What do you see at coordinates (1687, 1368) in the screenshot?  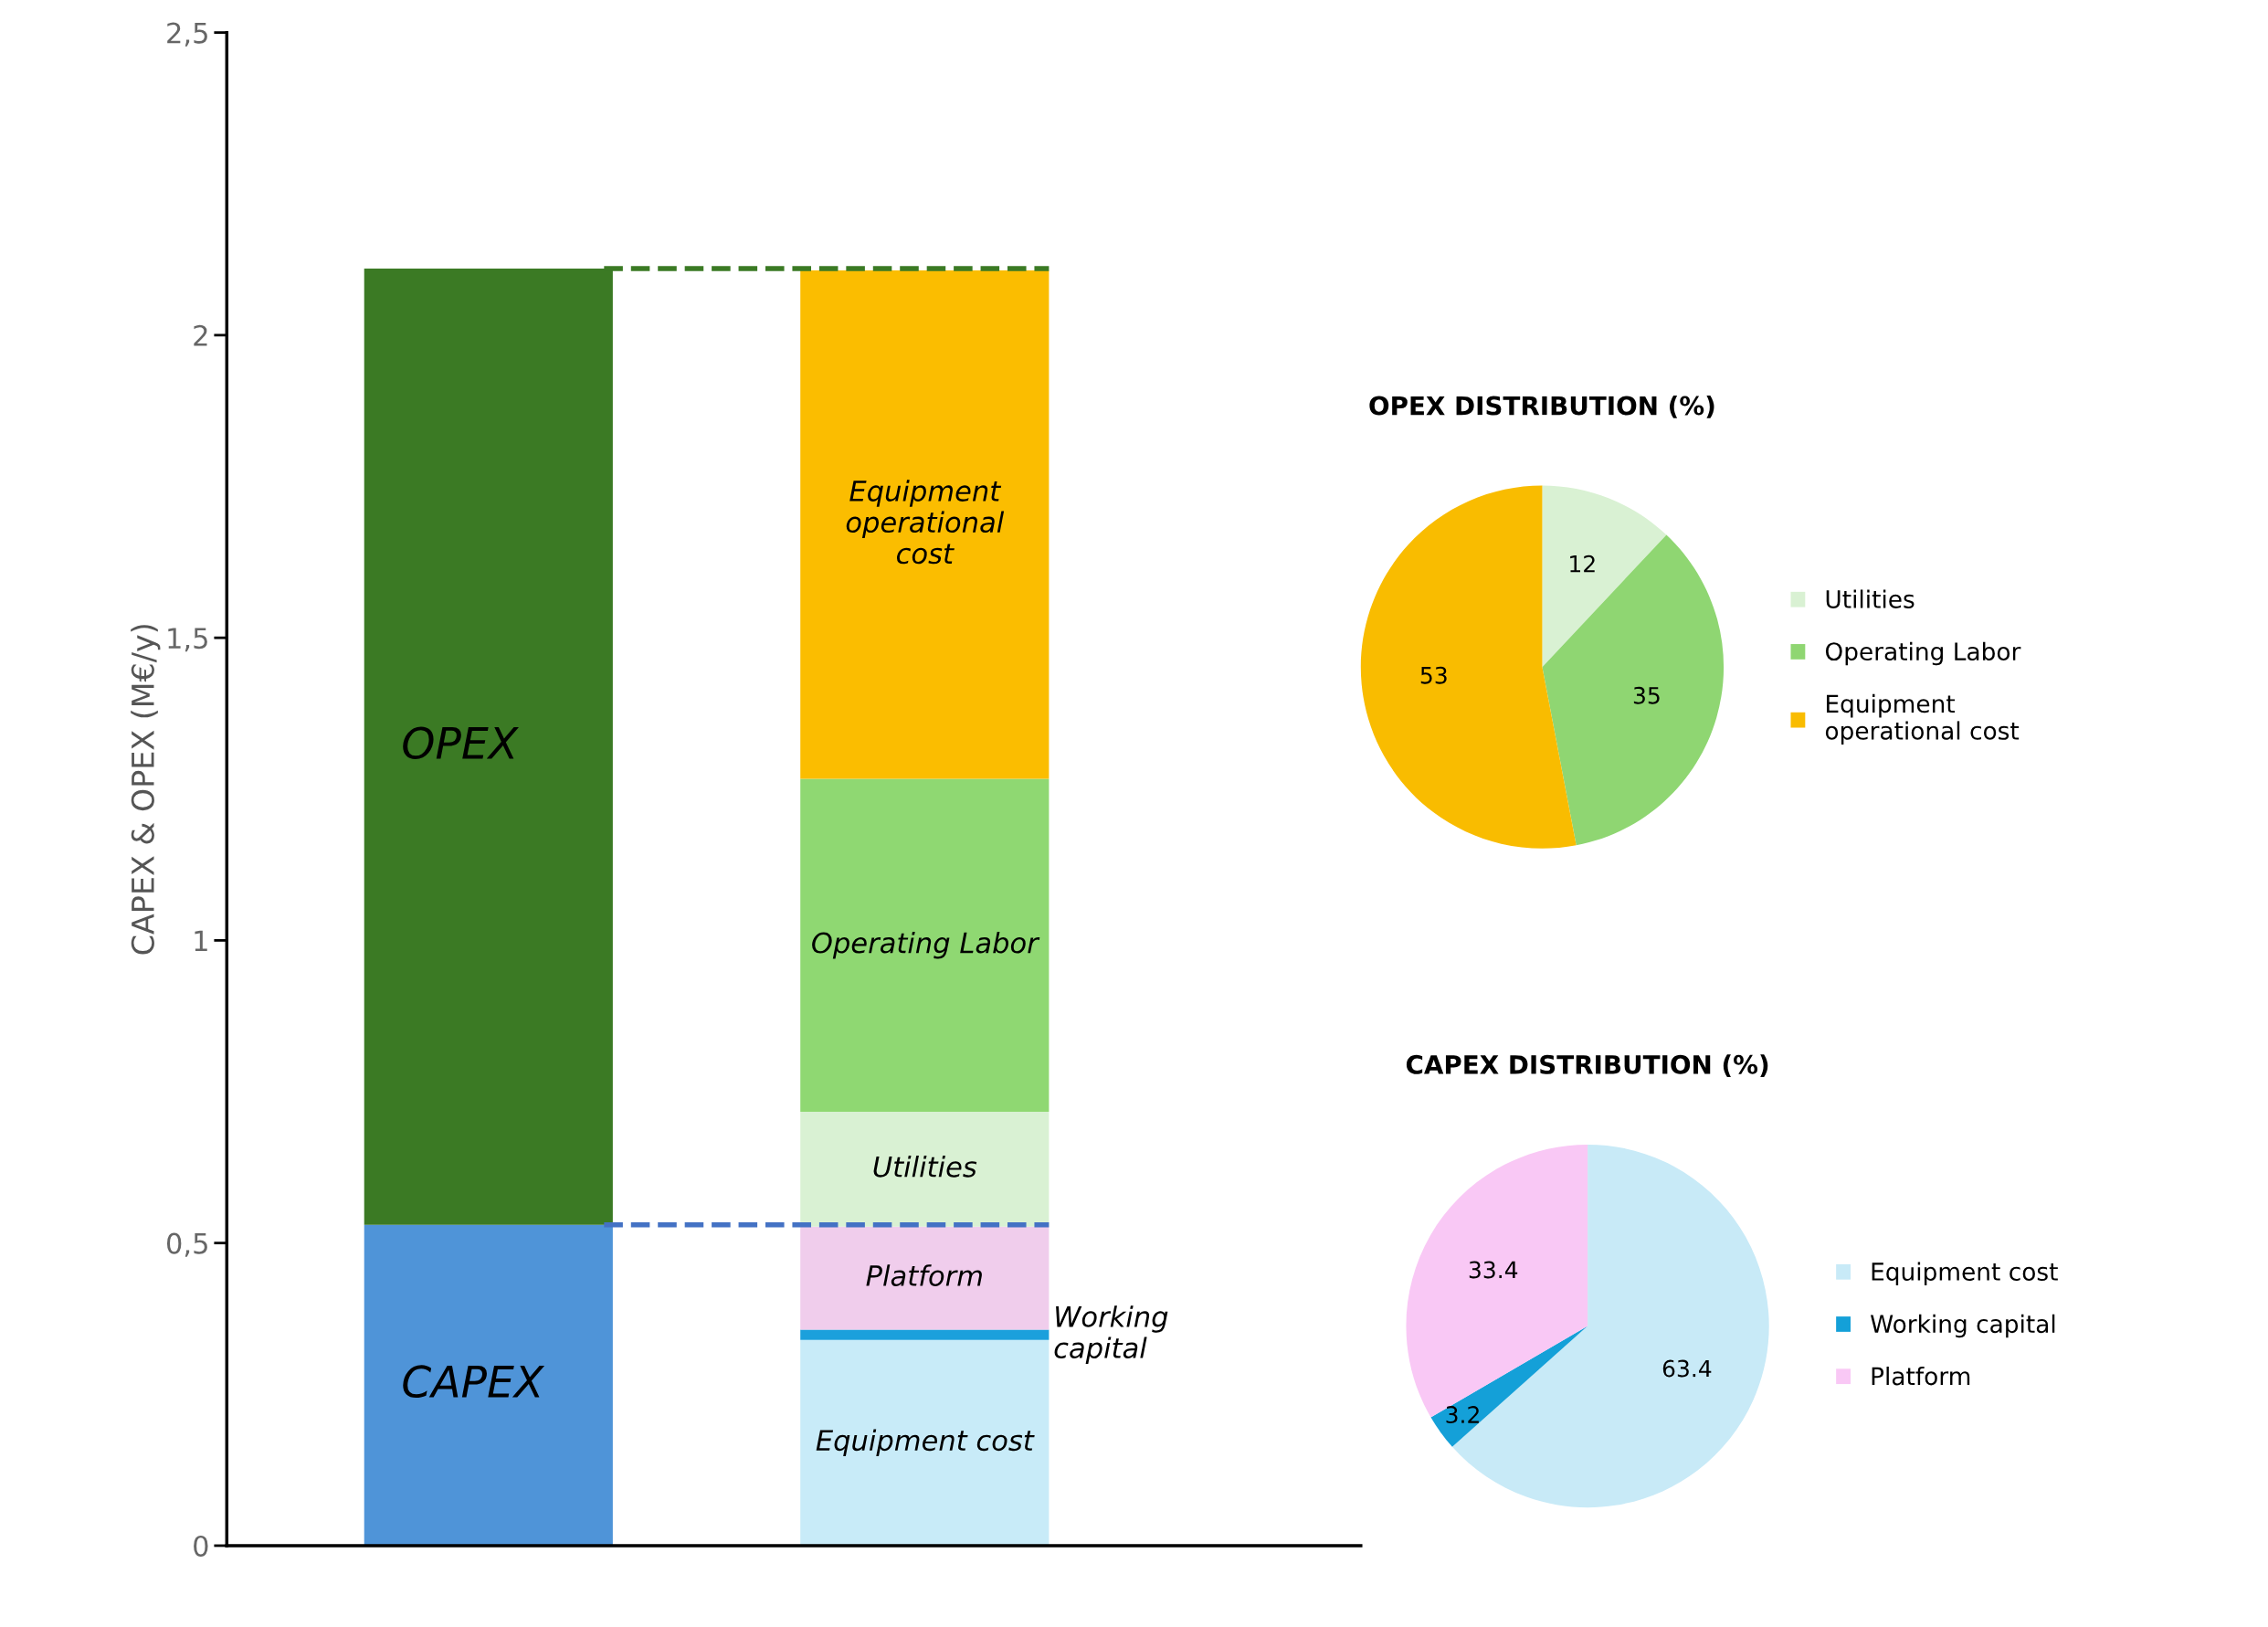 I see `data-label: 63.4` at bounding box center [1687, 1368].